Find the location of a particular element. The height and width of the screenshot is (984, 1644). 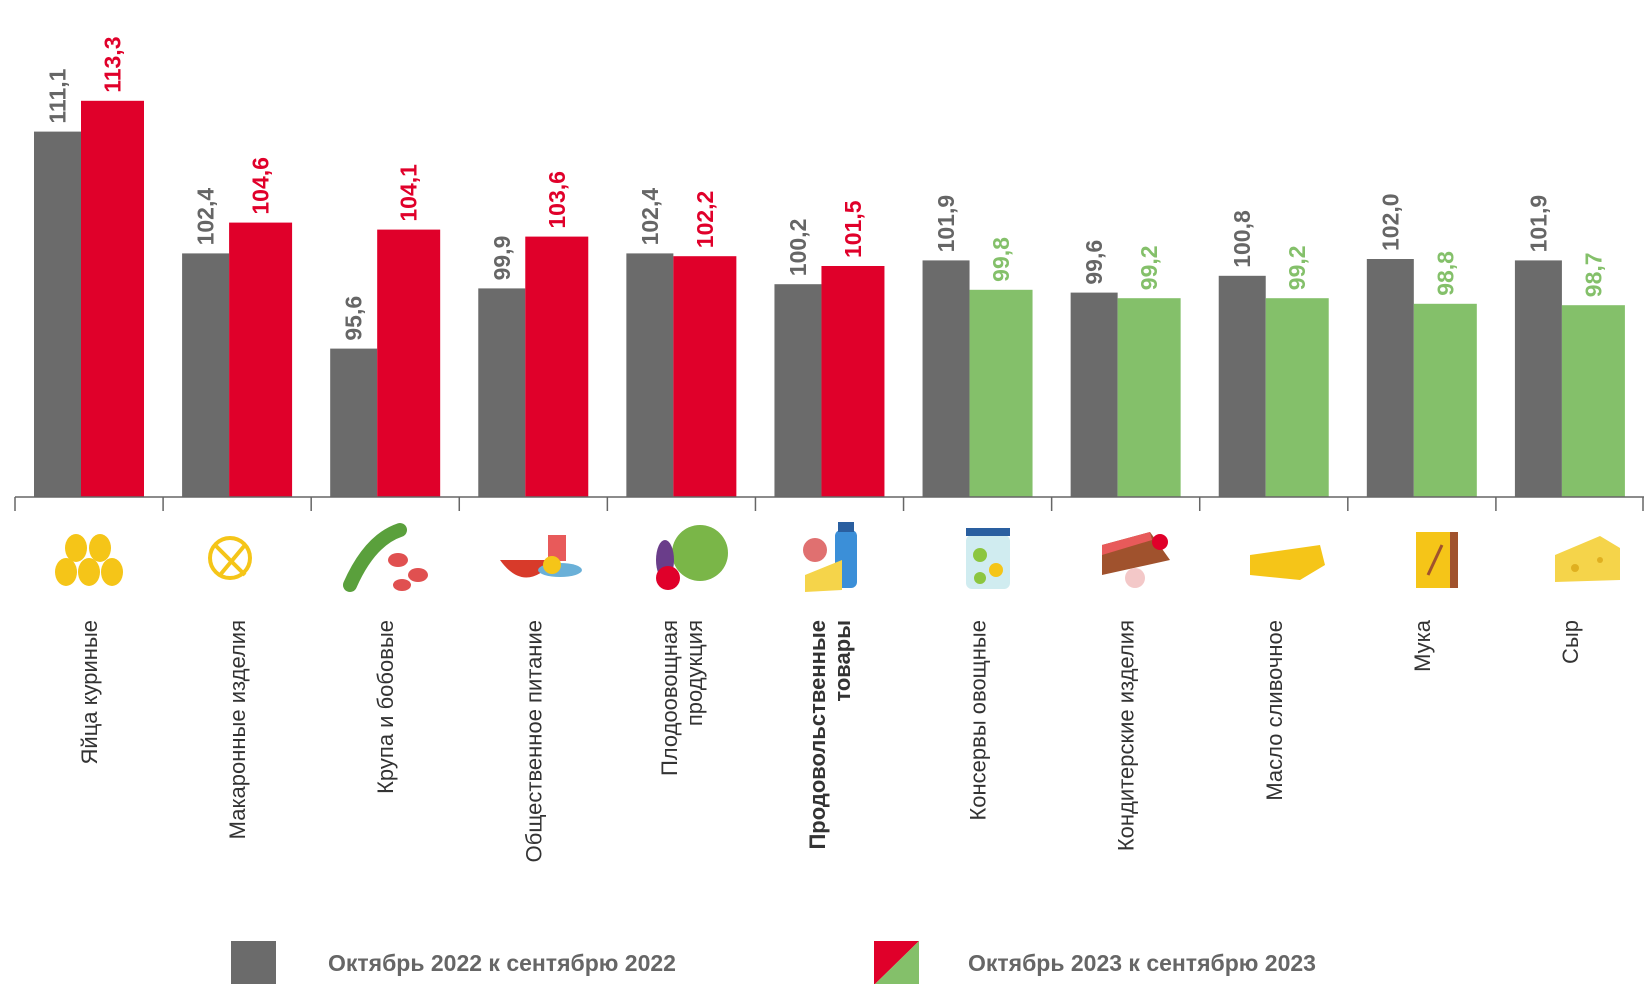

value-label: 102,0 is located at coordinates (1390, 222).